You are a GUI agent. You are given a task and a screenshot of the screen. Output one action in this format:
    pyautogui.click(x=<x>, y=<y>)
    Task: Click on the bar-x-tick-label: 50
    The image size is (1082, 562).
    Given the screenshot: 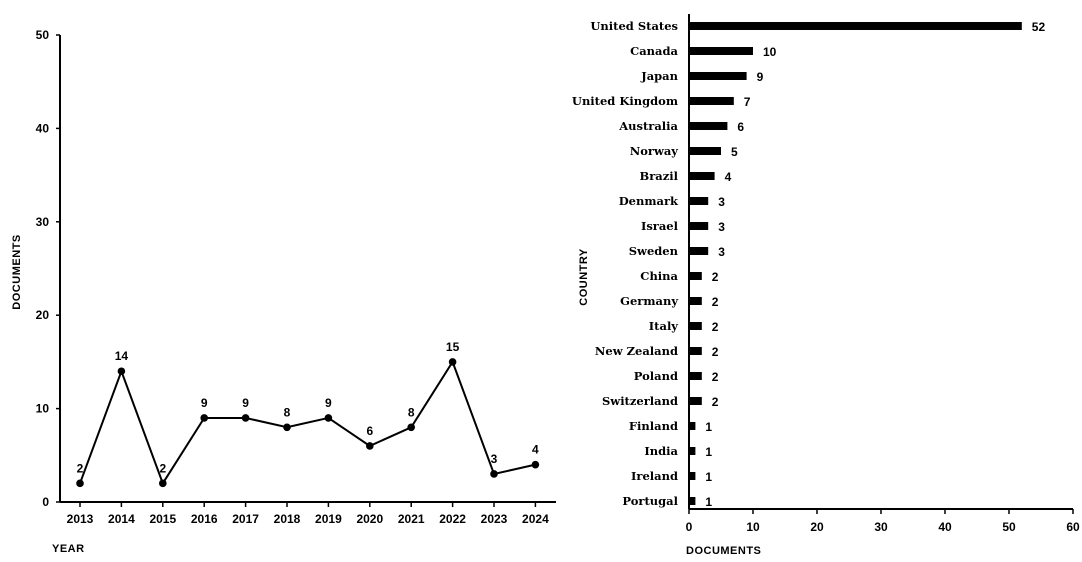 What is the action you would take?
    pyautogui.click(x=1009, y=527)
    